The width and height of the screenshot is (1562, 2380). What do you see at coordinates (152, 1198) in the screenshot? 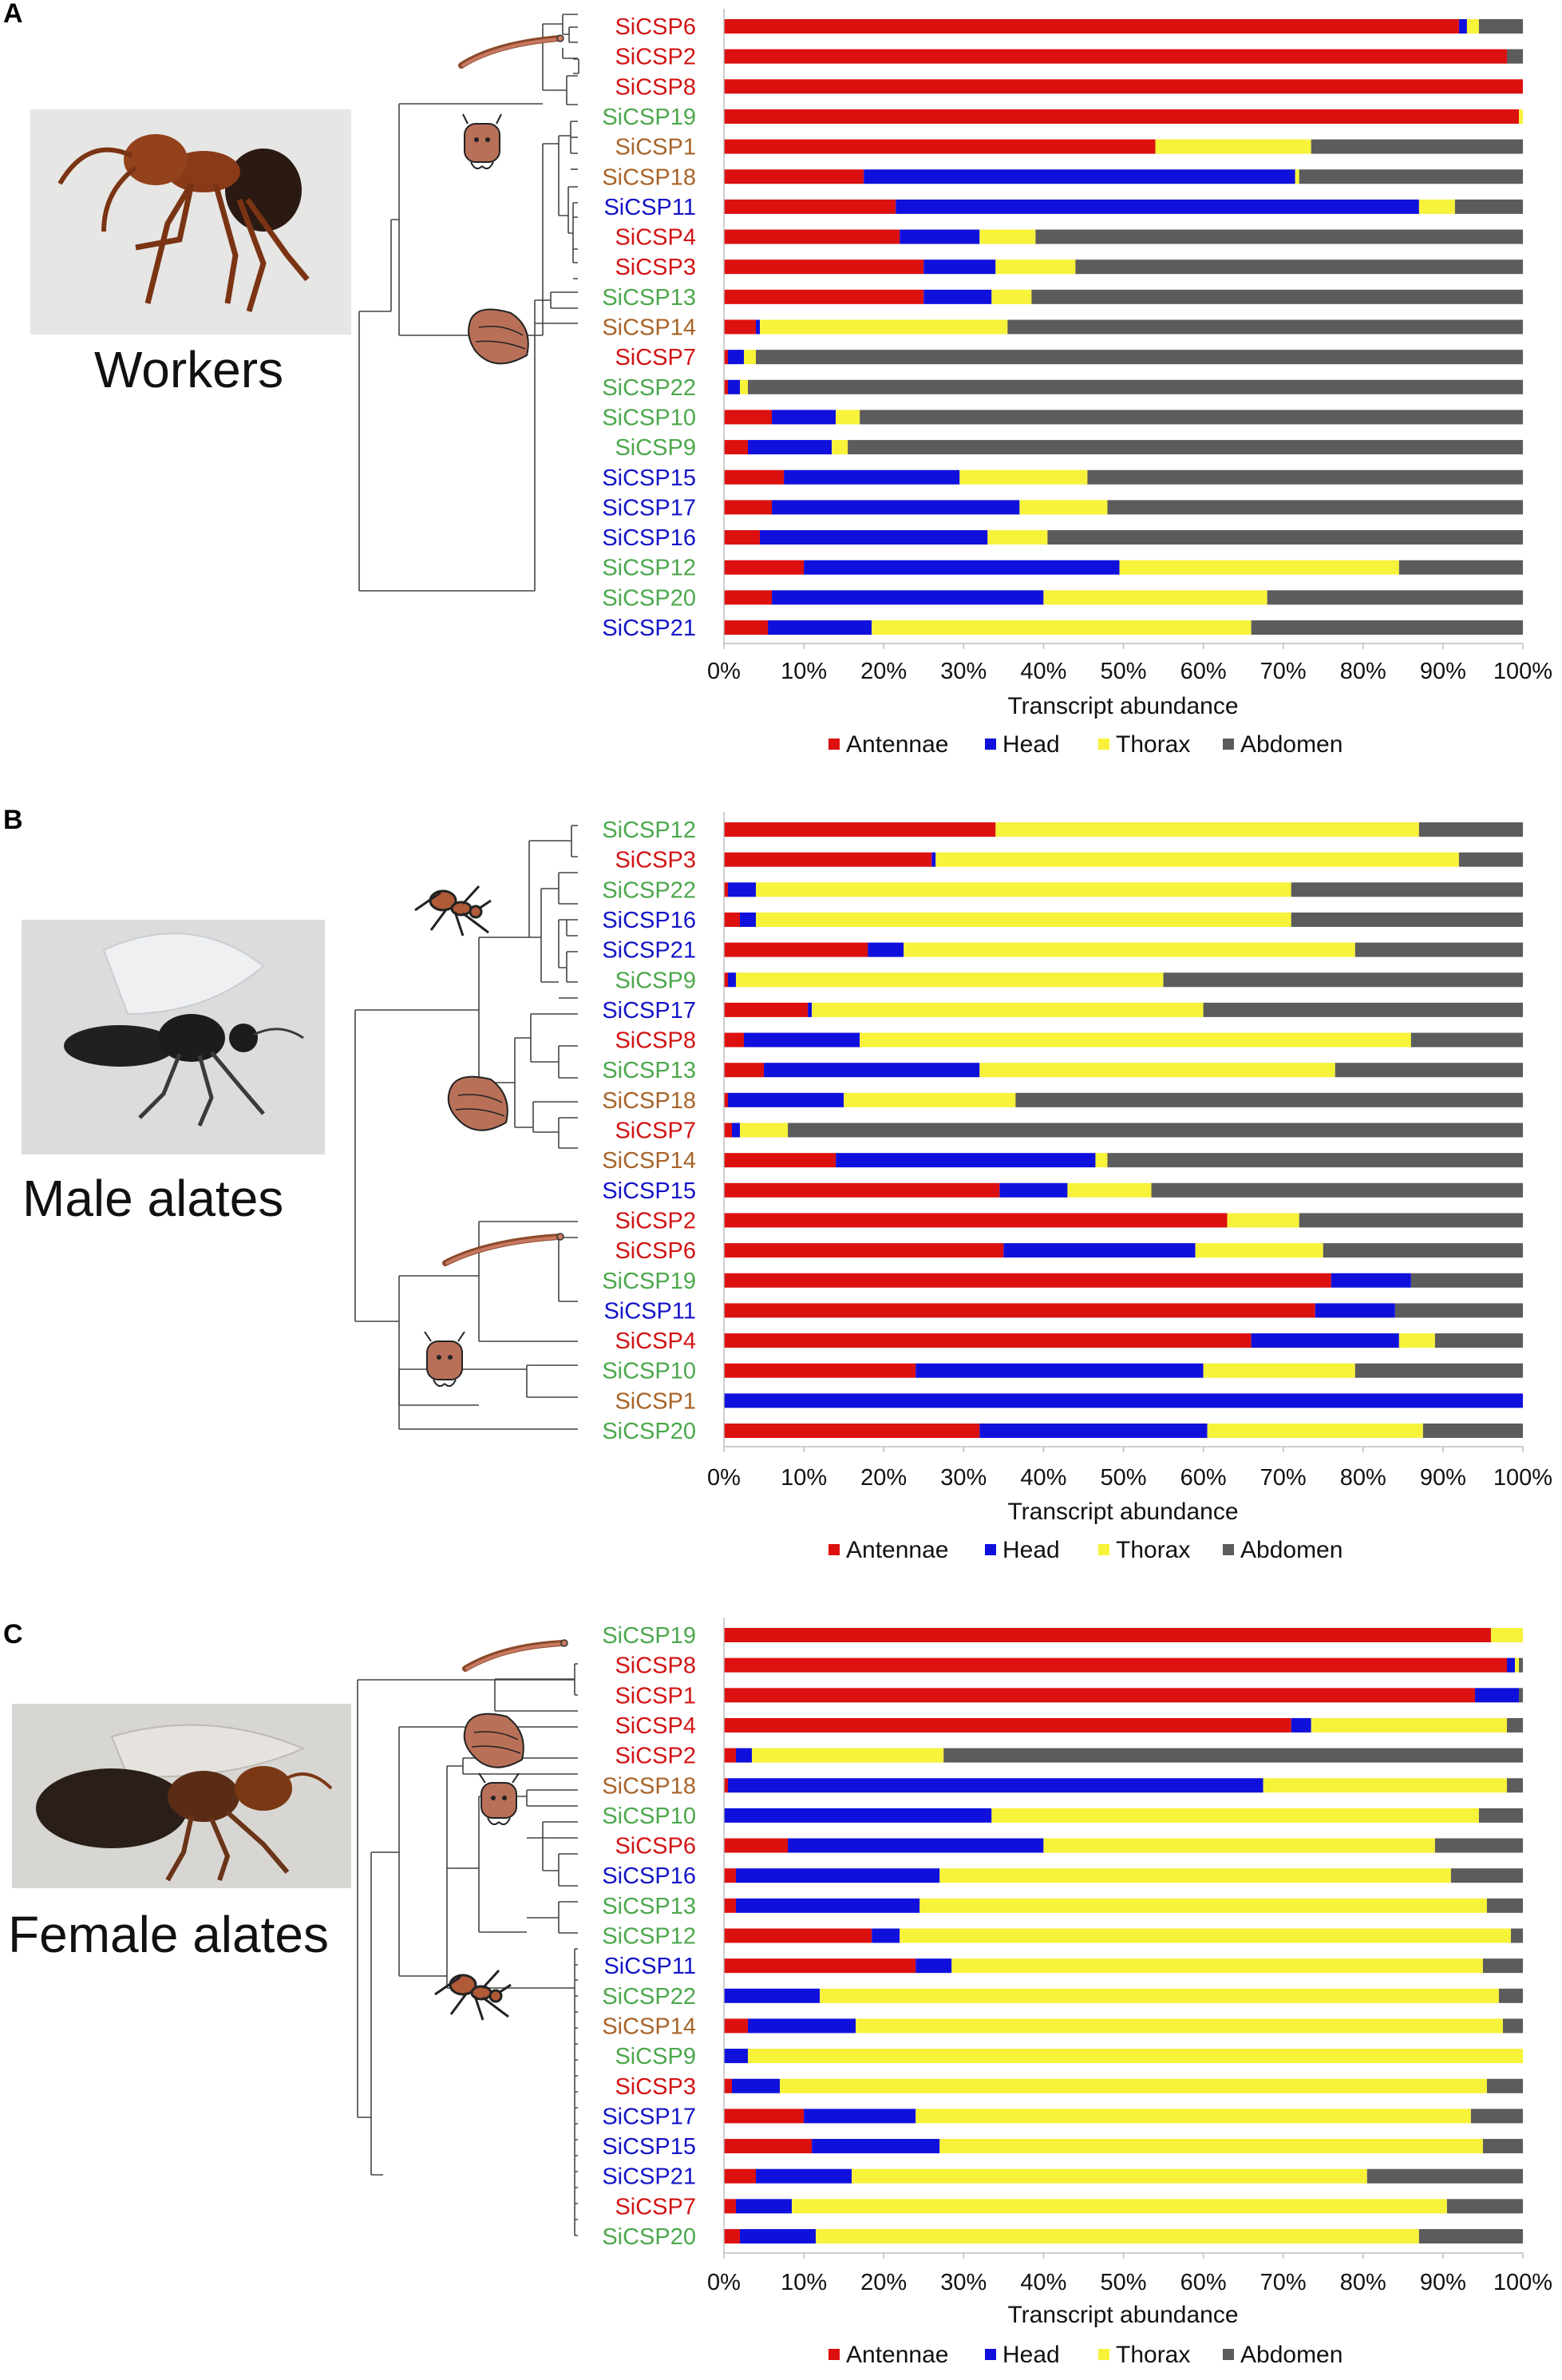
I see `caste-label: Male alates` at bounding box center [152, 1198].